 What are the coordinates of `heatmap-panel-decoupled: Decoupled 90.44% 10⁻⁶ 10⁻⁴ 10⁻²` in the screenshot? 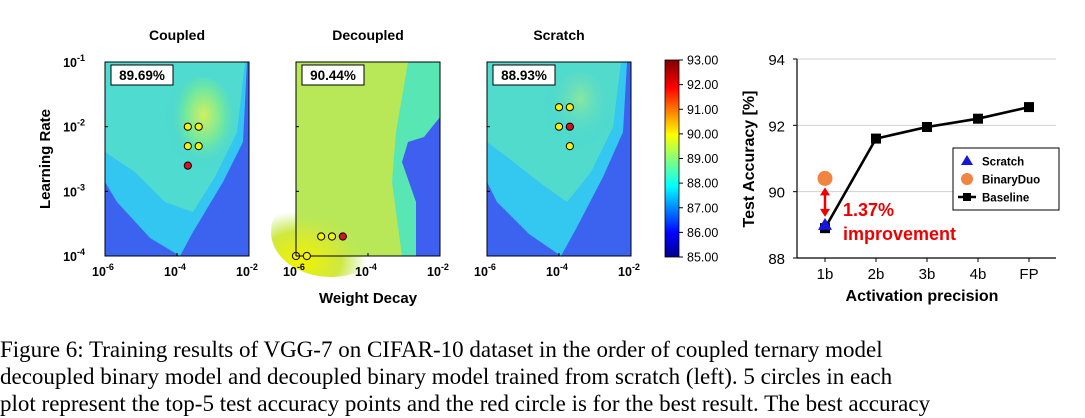 It's located at (360, 153).